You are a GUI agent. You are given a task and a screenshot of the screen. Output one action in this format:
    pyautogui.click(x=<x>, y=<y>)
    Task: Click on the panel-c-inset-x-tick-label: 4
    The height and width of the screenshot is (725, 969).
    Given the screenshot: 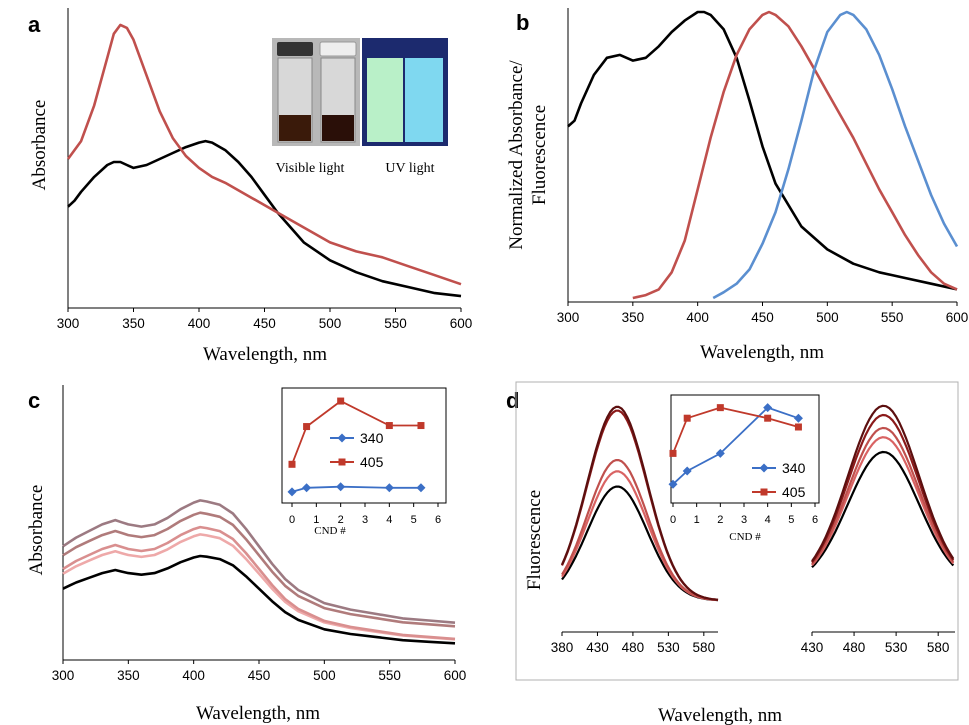 What is the action you would take?
    pyautogui.click(x=389, y=520)
    